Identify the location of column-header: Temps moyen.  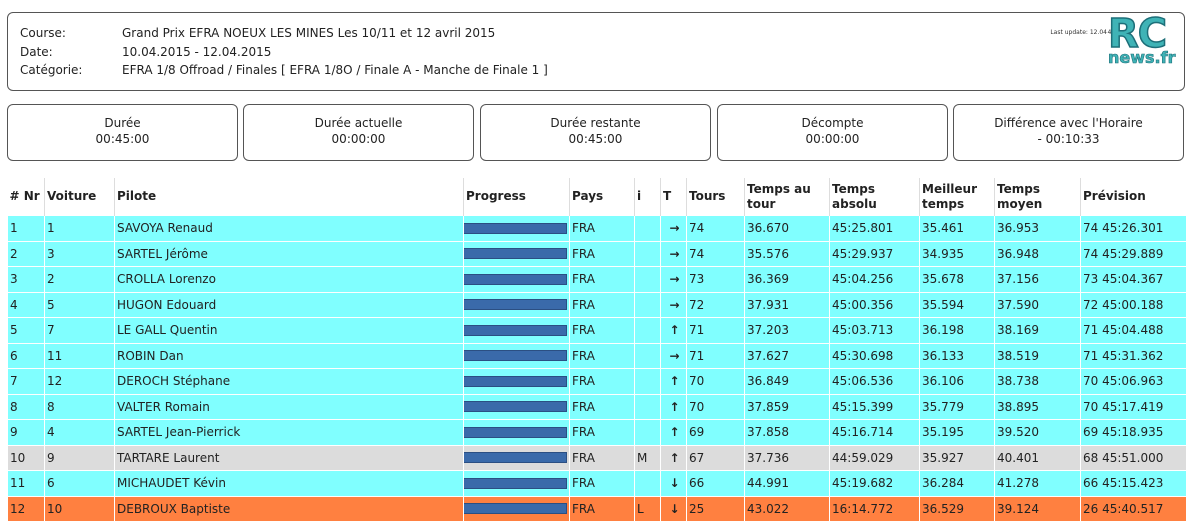
(1037, 197).